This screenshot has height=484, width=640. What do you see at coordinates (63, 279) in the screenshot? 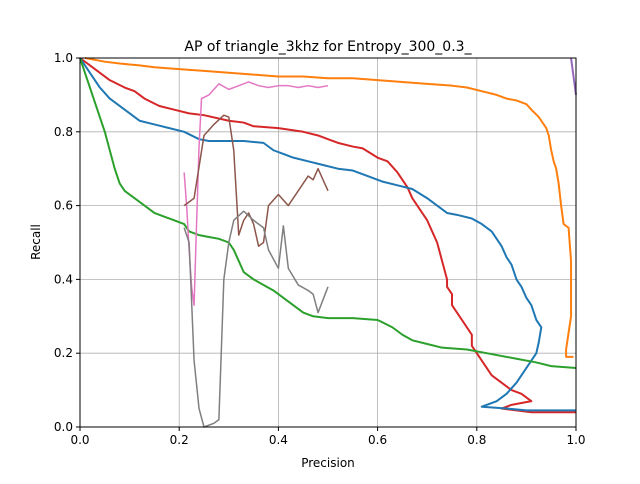
I see `y-tick-label: 0.4` at bounding box center [63, 279].